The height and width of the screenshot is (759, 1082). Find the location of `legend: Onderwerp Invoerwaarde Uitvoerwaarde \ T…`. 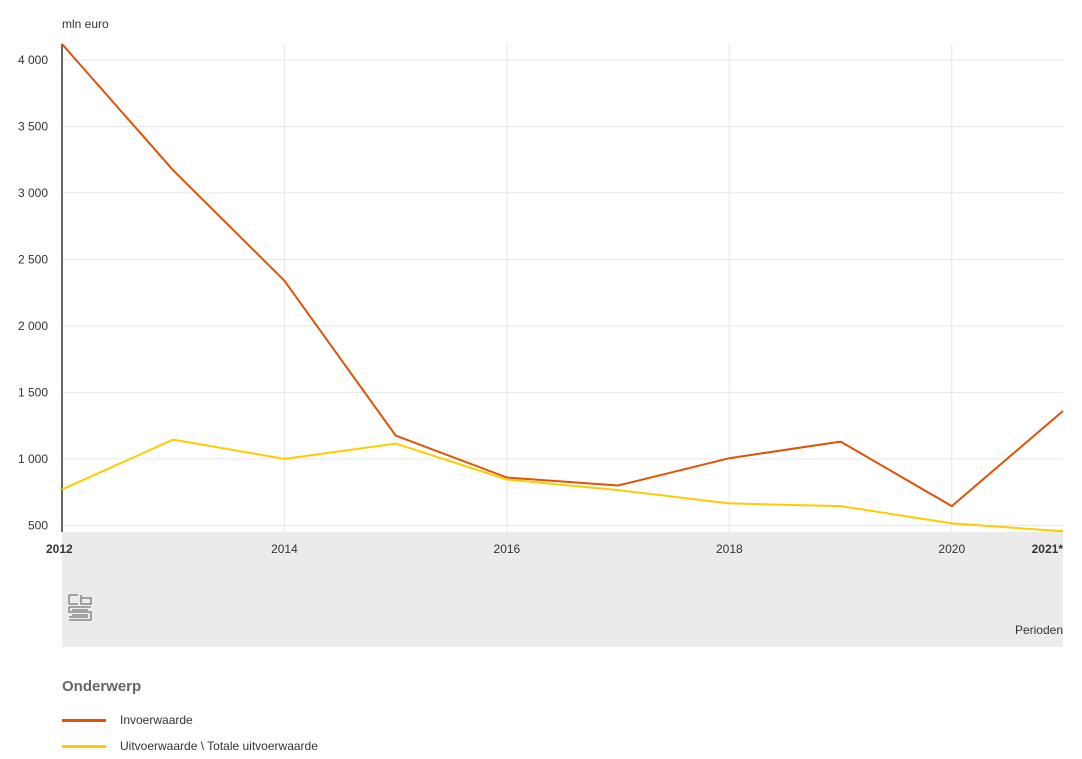

legend: Onderwerp Invoerwaarde Uitvoerwaarde \ T… is located at coordinates (190, 718).